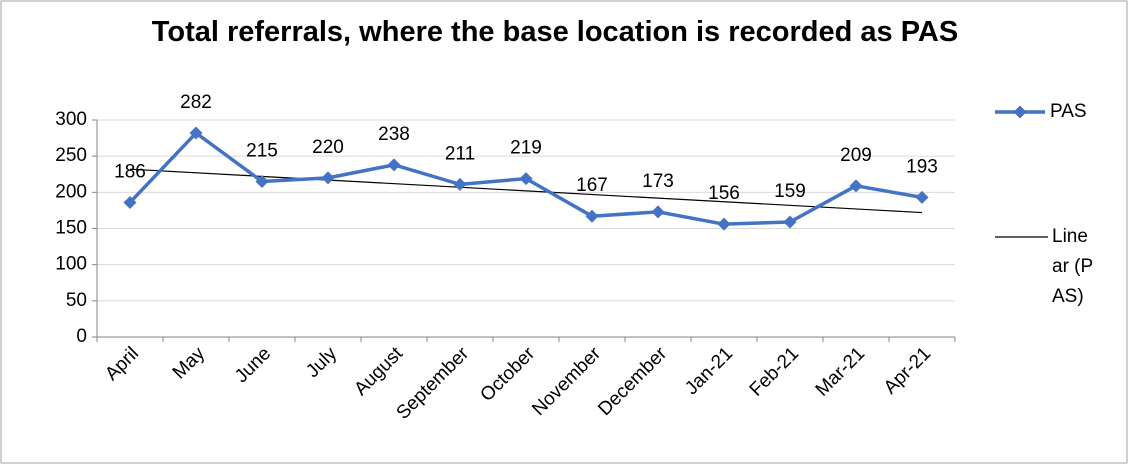  Describe the element at coordinates (856, 155) in the screenshot. I see `data-label: 209` at that location.